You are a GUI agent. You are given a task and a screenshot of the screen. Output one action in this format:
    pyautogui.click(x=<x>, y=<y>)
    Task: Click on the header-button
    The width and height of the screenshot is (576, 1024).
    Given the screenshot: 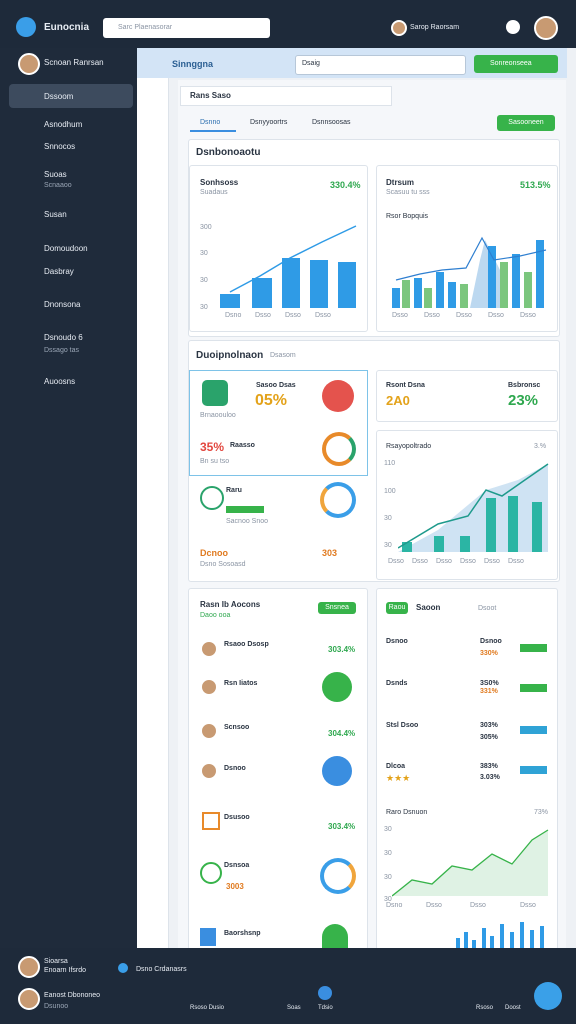 What is the action you would take?
    pyautogui.click(x=516, y=64)
    